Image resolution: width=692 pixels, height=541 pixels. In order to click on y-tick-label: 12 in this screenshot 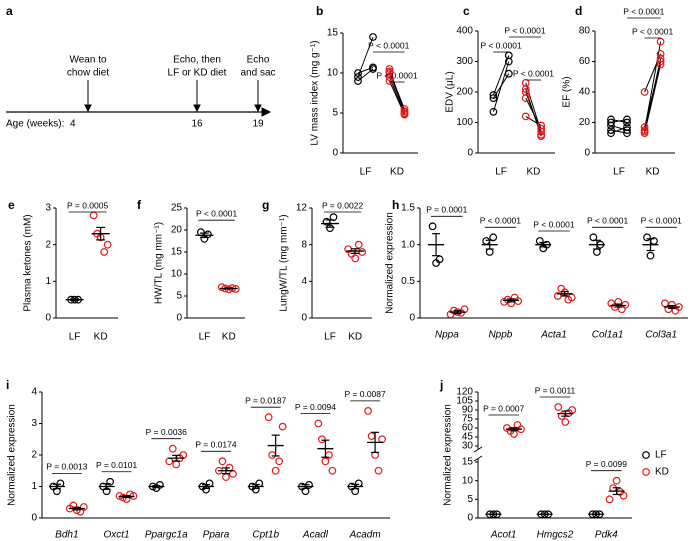, I will do `click(302, 208)`.